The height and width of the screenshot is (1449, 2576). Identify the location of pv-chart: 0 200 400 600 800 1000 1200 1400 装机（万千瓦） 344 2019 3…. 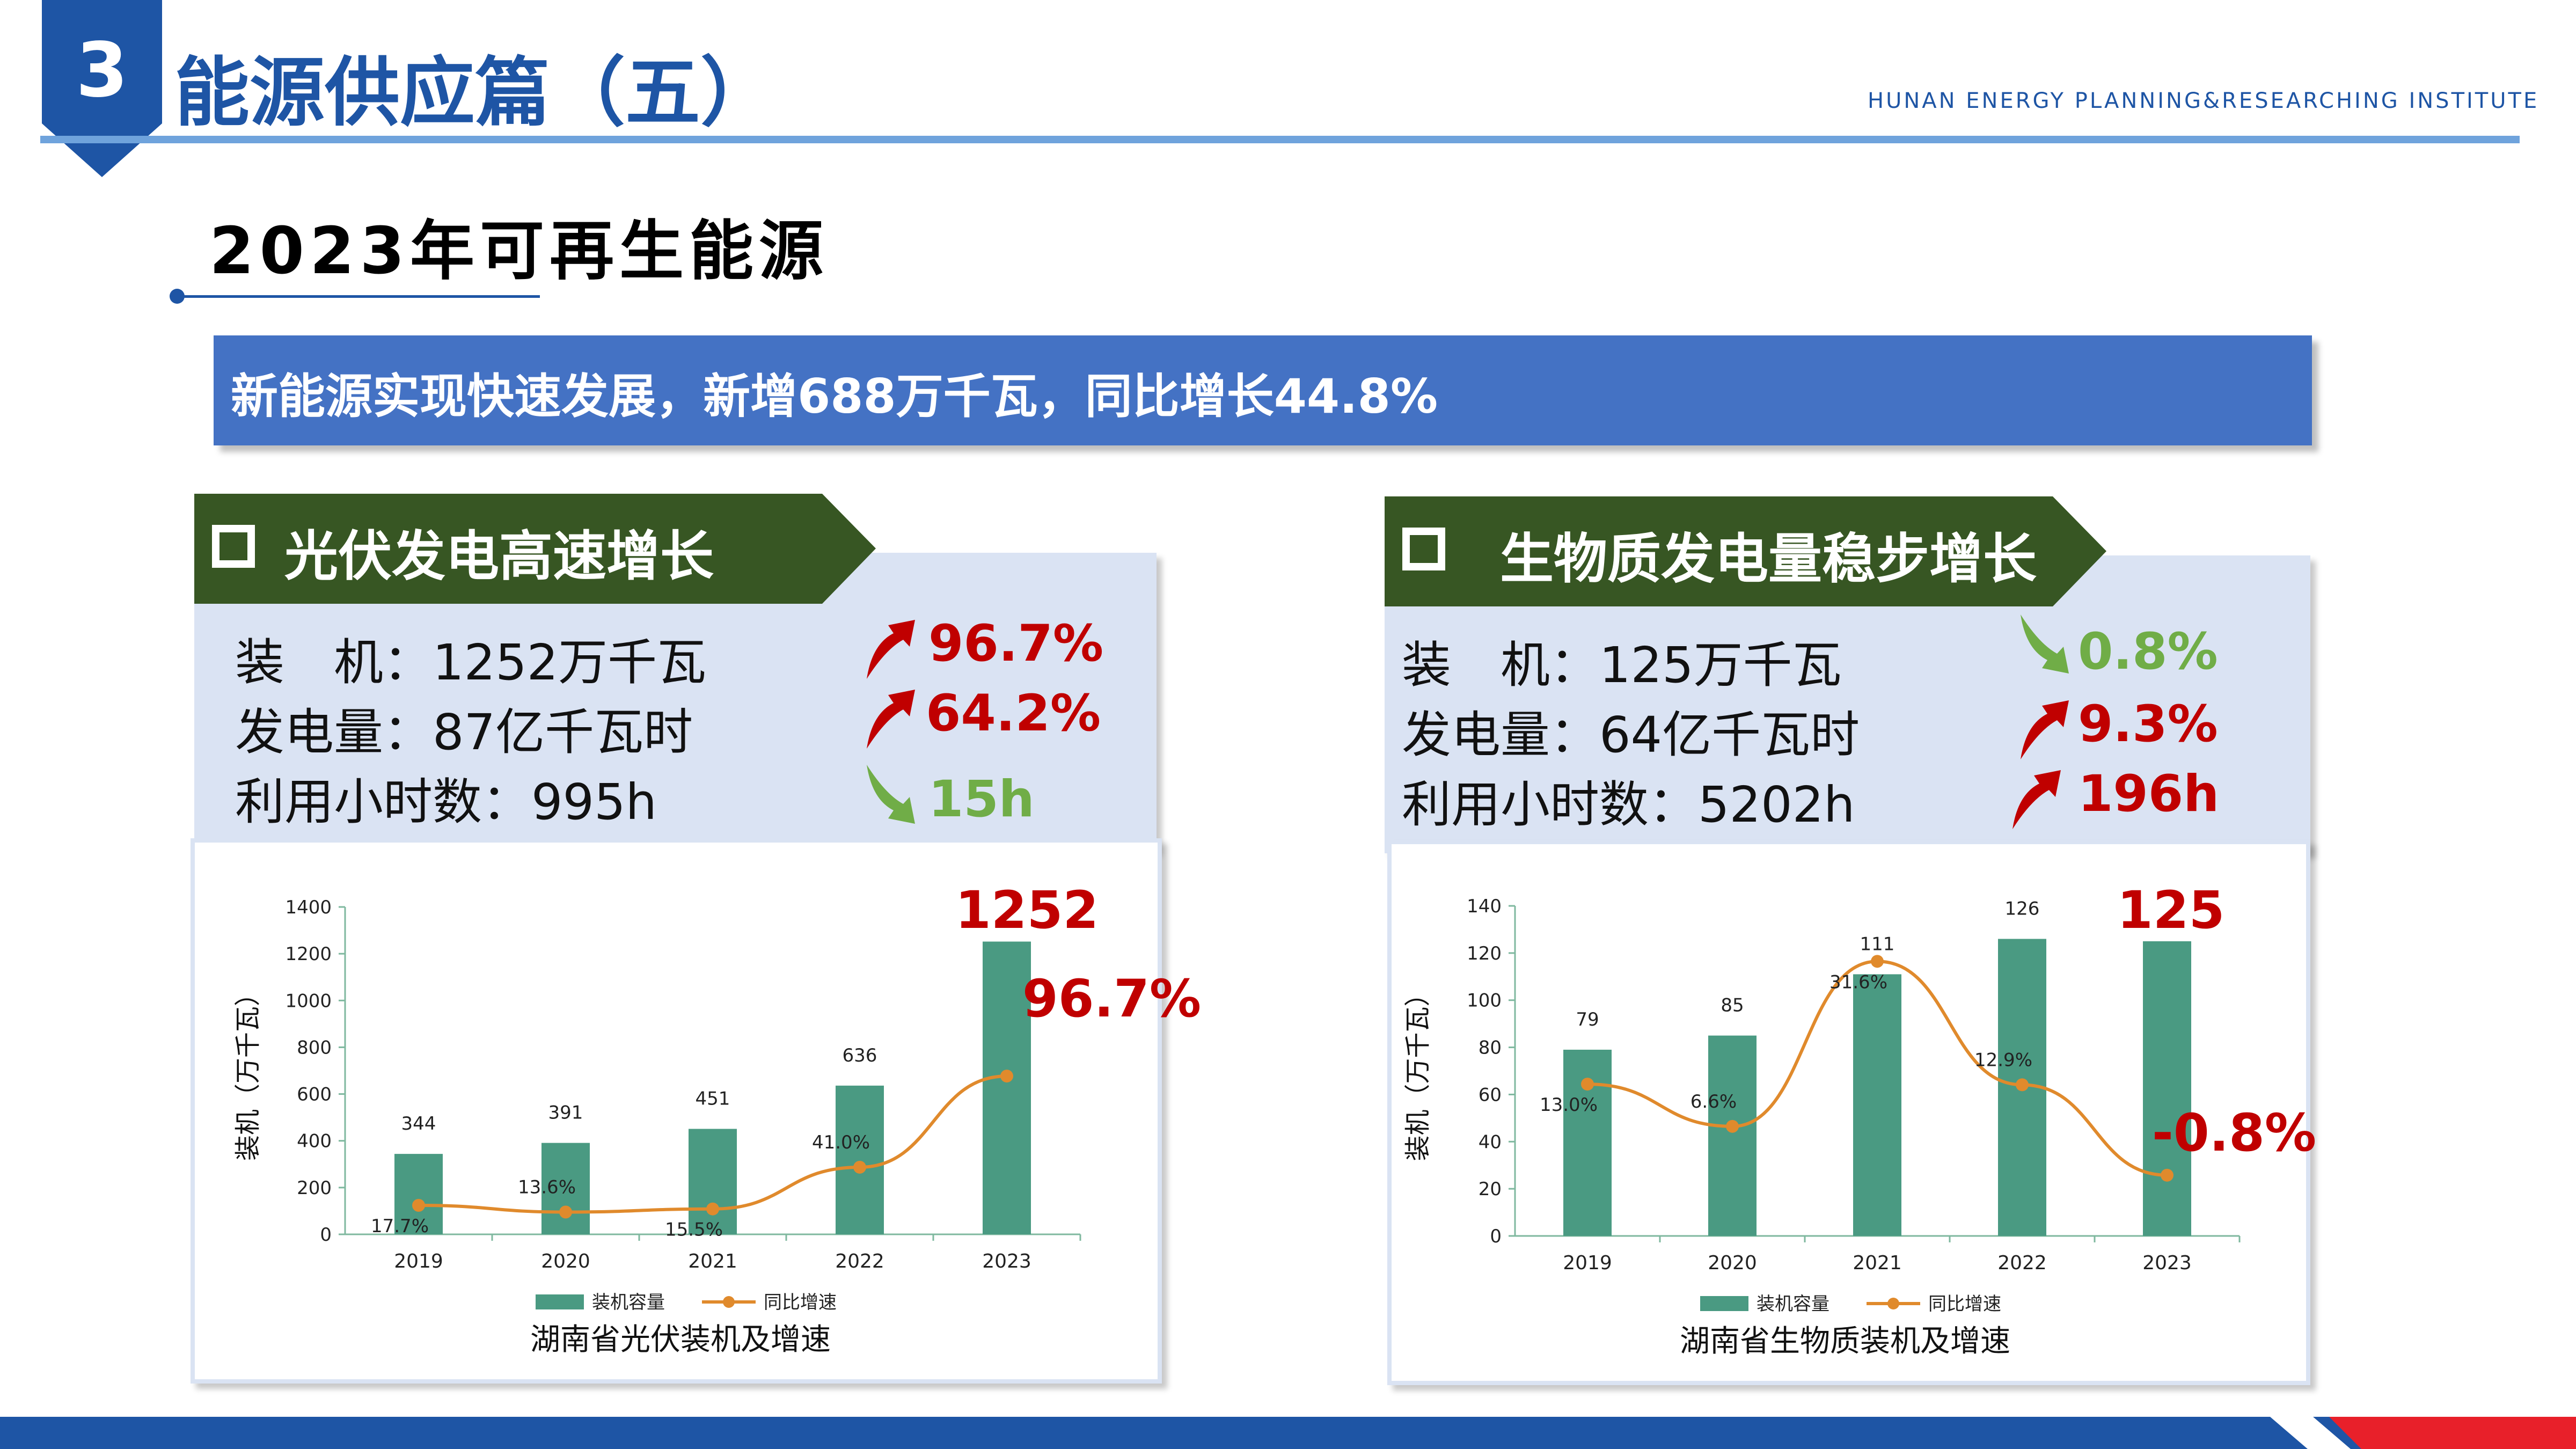
(657, 1127).